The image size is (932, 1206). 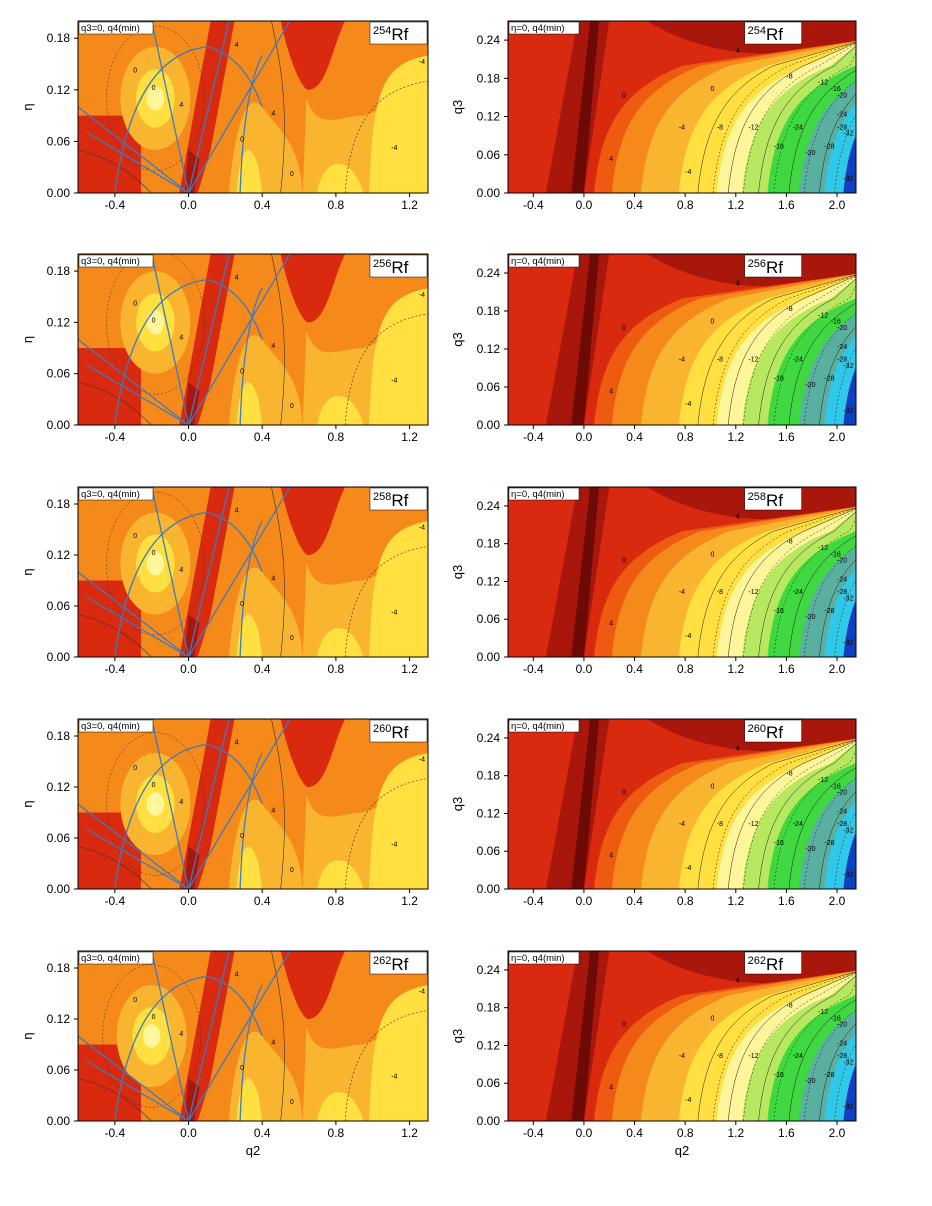 I want to click on nucleus-label: 254Rf, so click(x=766, y=34).